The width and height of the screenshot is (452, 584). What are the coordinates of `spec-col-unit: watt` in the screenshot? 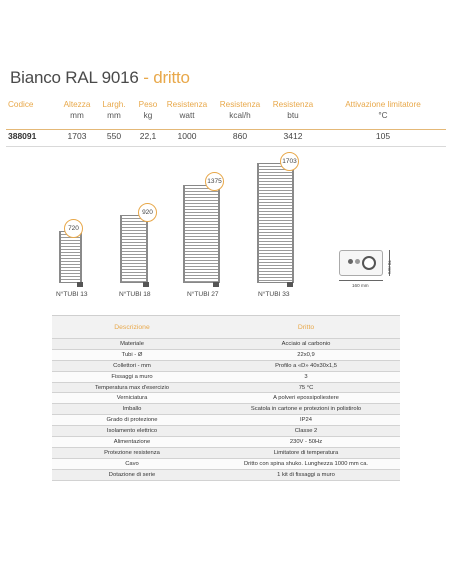 It's located at (187, 115).